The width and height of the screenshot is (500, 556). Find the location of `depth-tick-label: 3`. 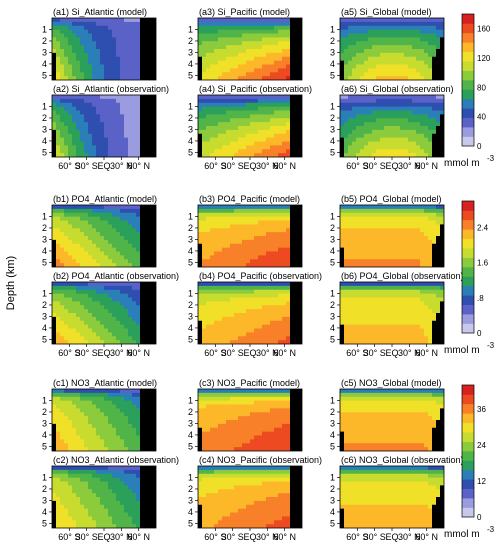

depth-tick-label: 3 is located at coordinates (332, 239).